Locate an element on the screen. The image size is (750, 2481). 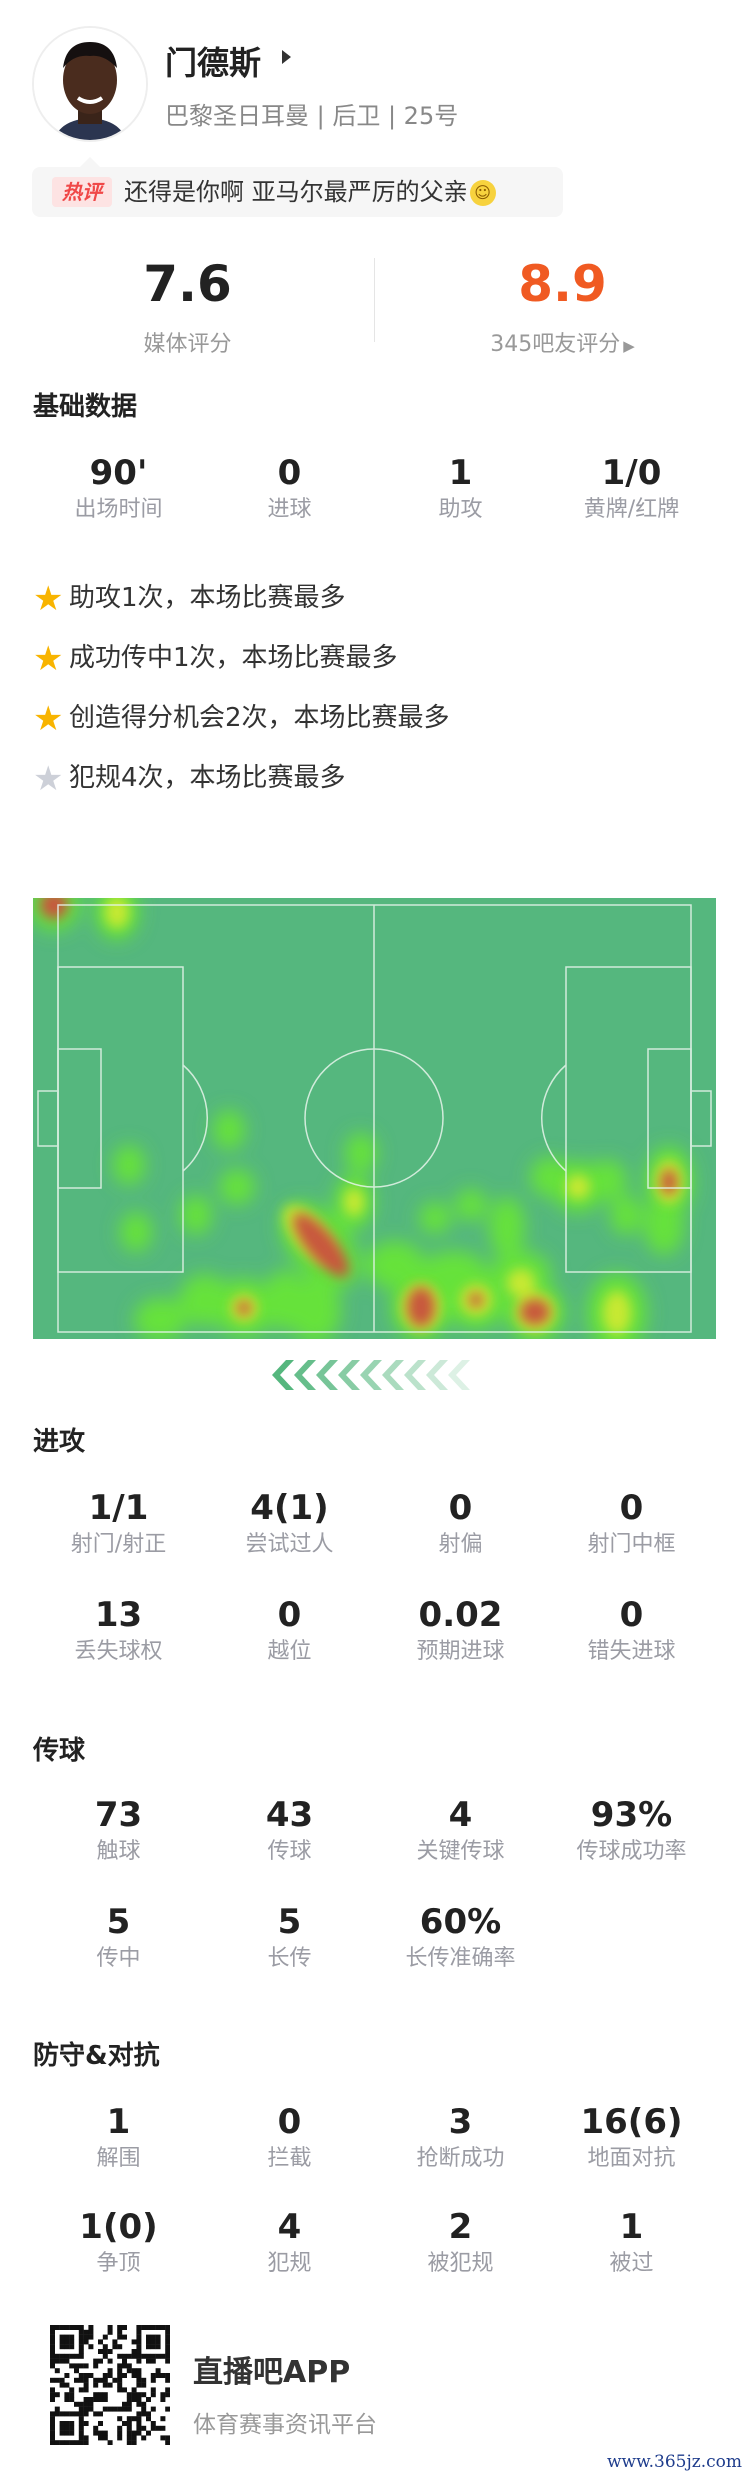
grey-star-icon: ★ is located at coordinates (48, 778).